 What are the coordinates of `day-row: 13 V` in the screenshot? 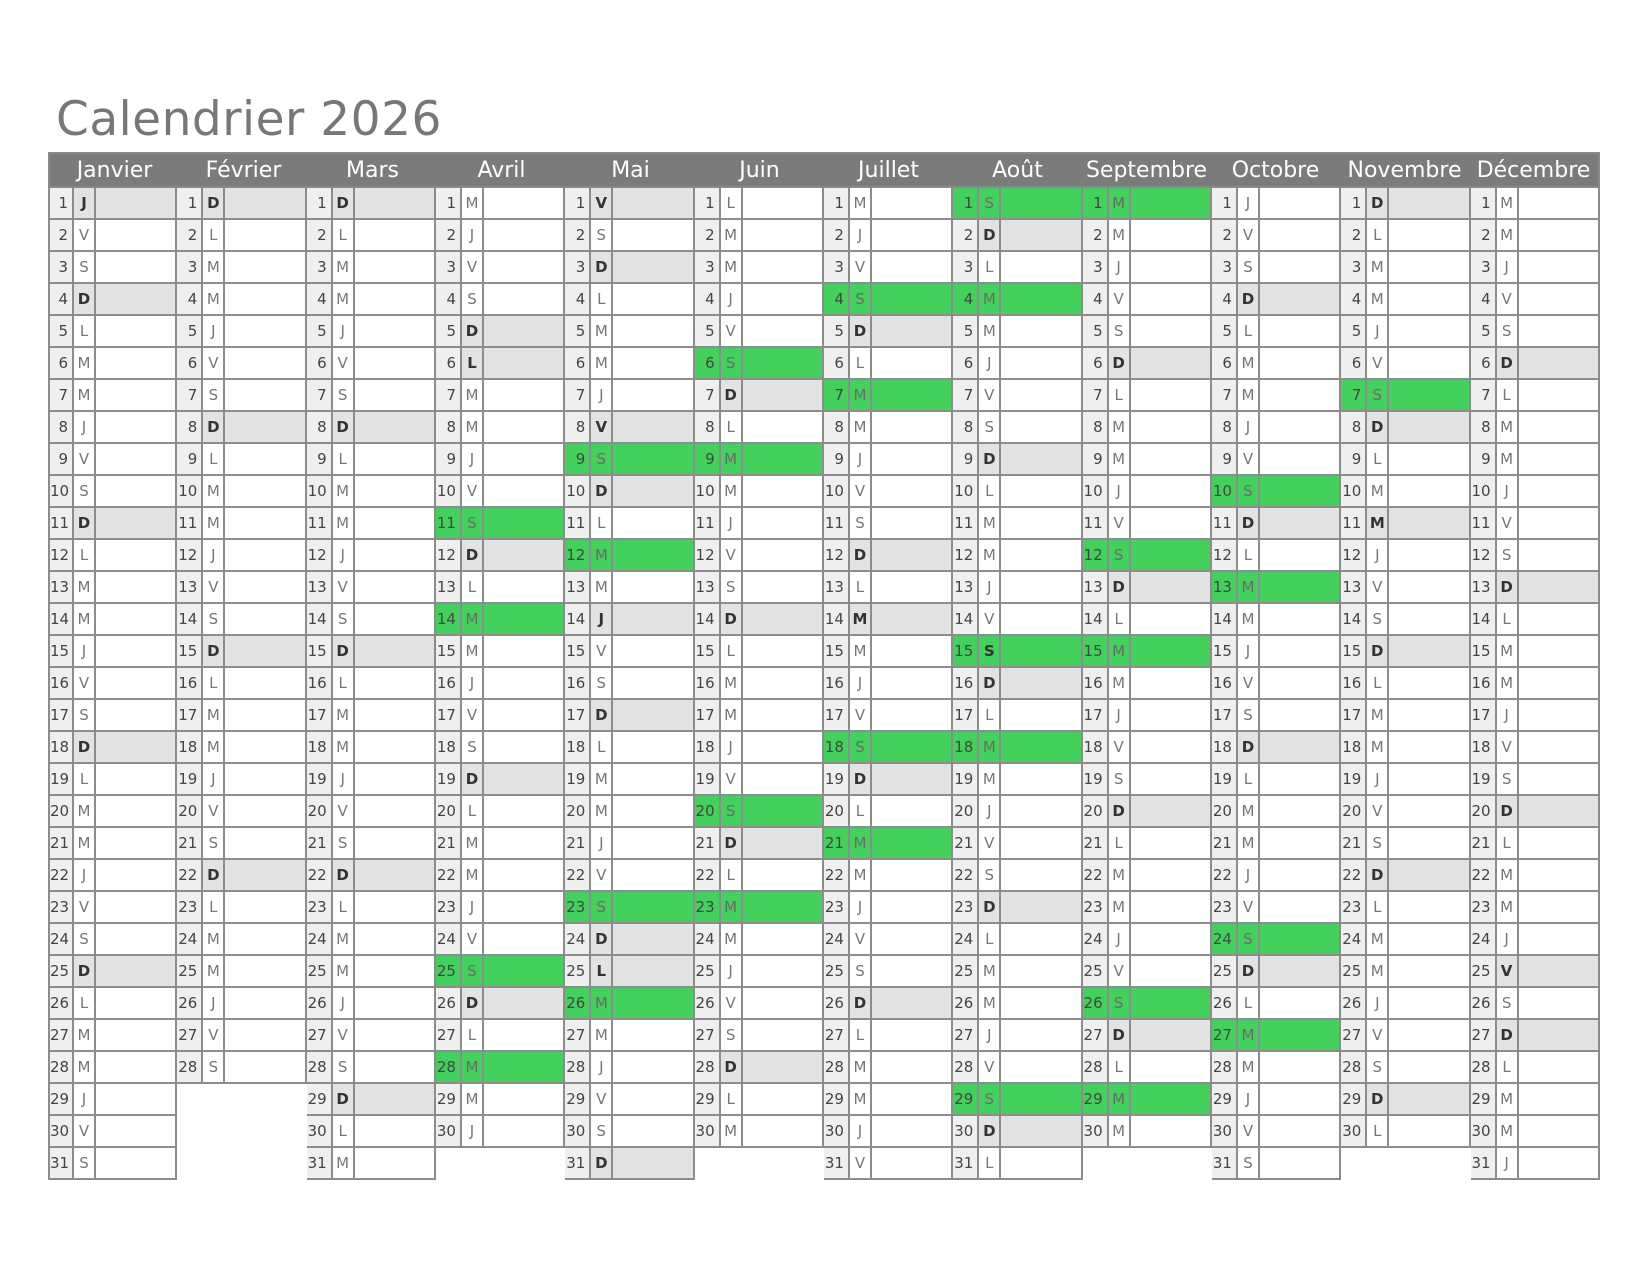 It's located at (242, 588).